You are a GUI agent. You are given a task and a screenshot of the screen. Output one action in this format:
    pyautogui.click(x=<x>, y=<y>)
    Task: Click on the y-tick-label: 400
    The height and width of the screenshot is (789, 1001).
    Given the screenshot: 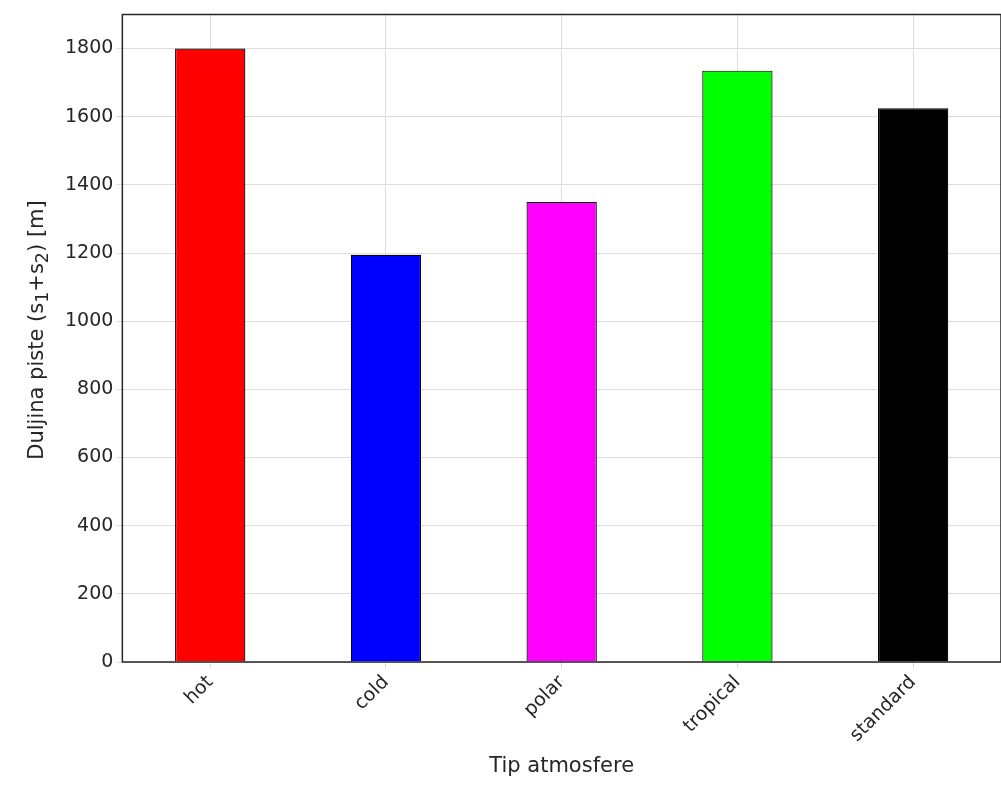 What is the action you would take?
    pyautogui.click(x=95, y=523)
    